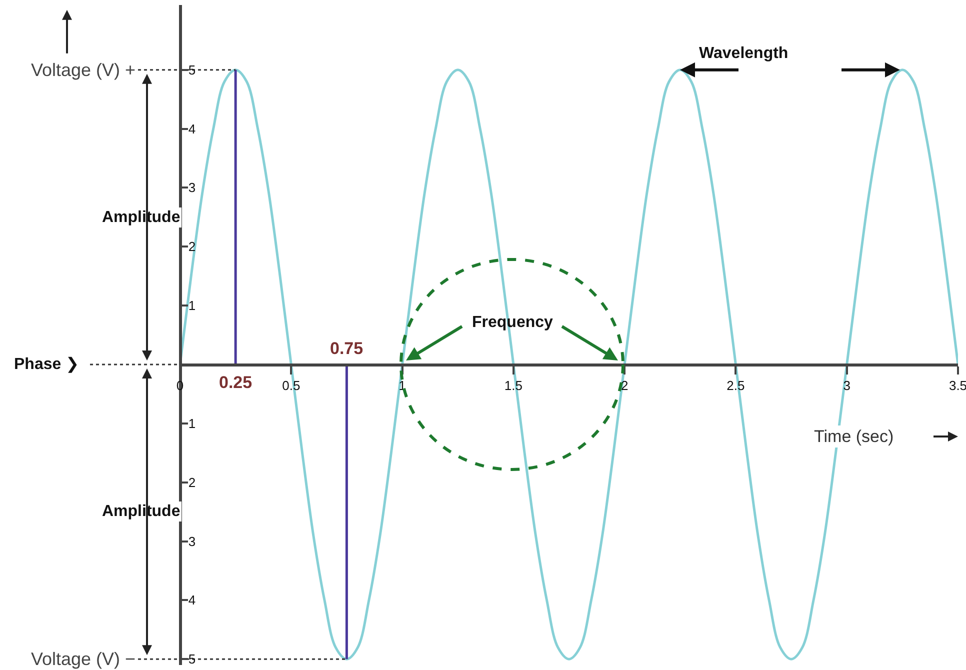 The width and height of the screenshot is (966, 670). Describe the element at coordinates (46, 364) in the screenshot. I see `text: Phase ❯` at that location.